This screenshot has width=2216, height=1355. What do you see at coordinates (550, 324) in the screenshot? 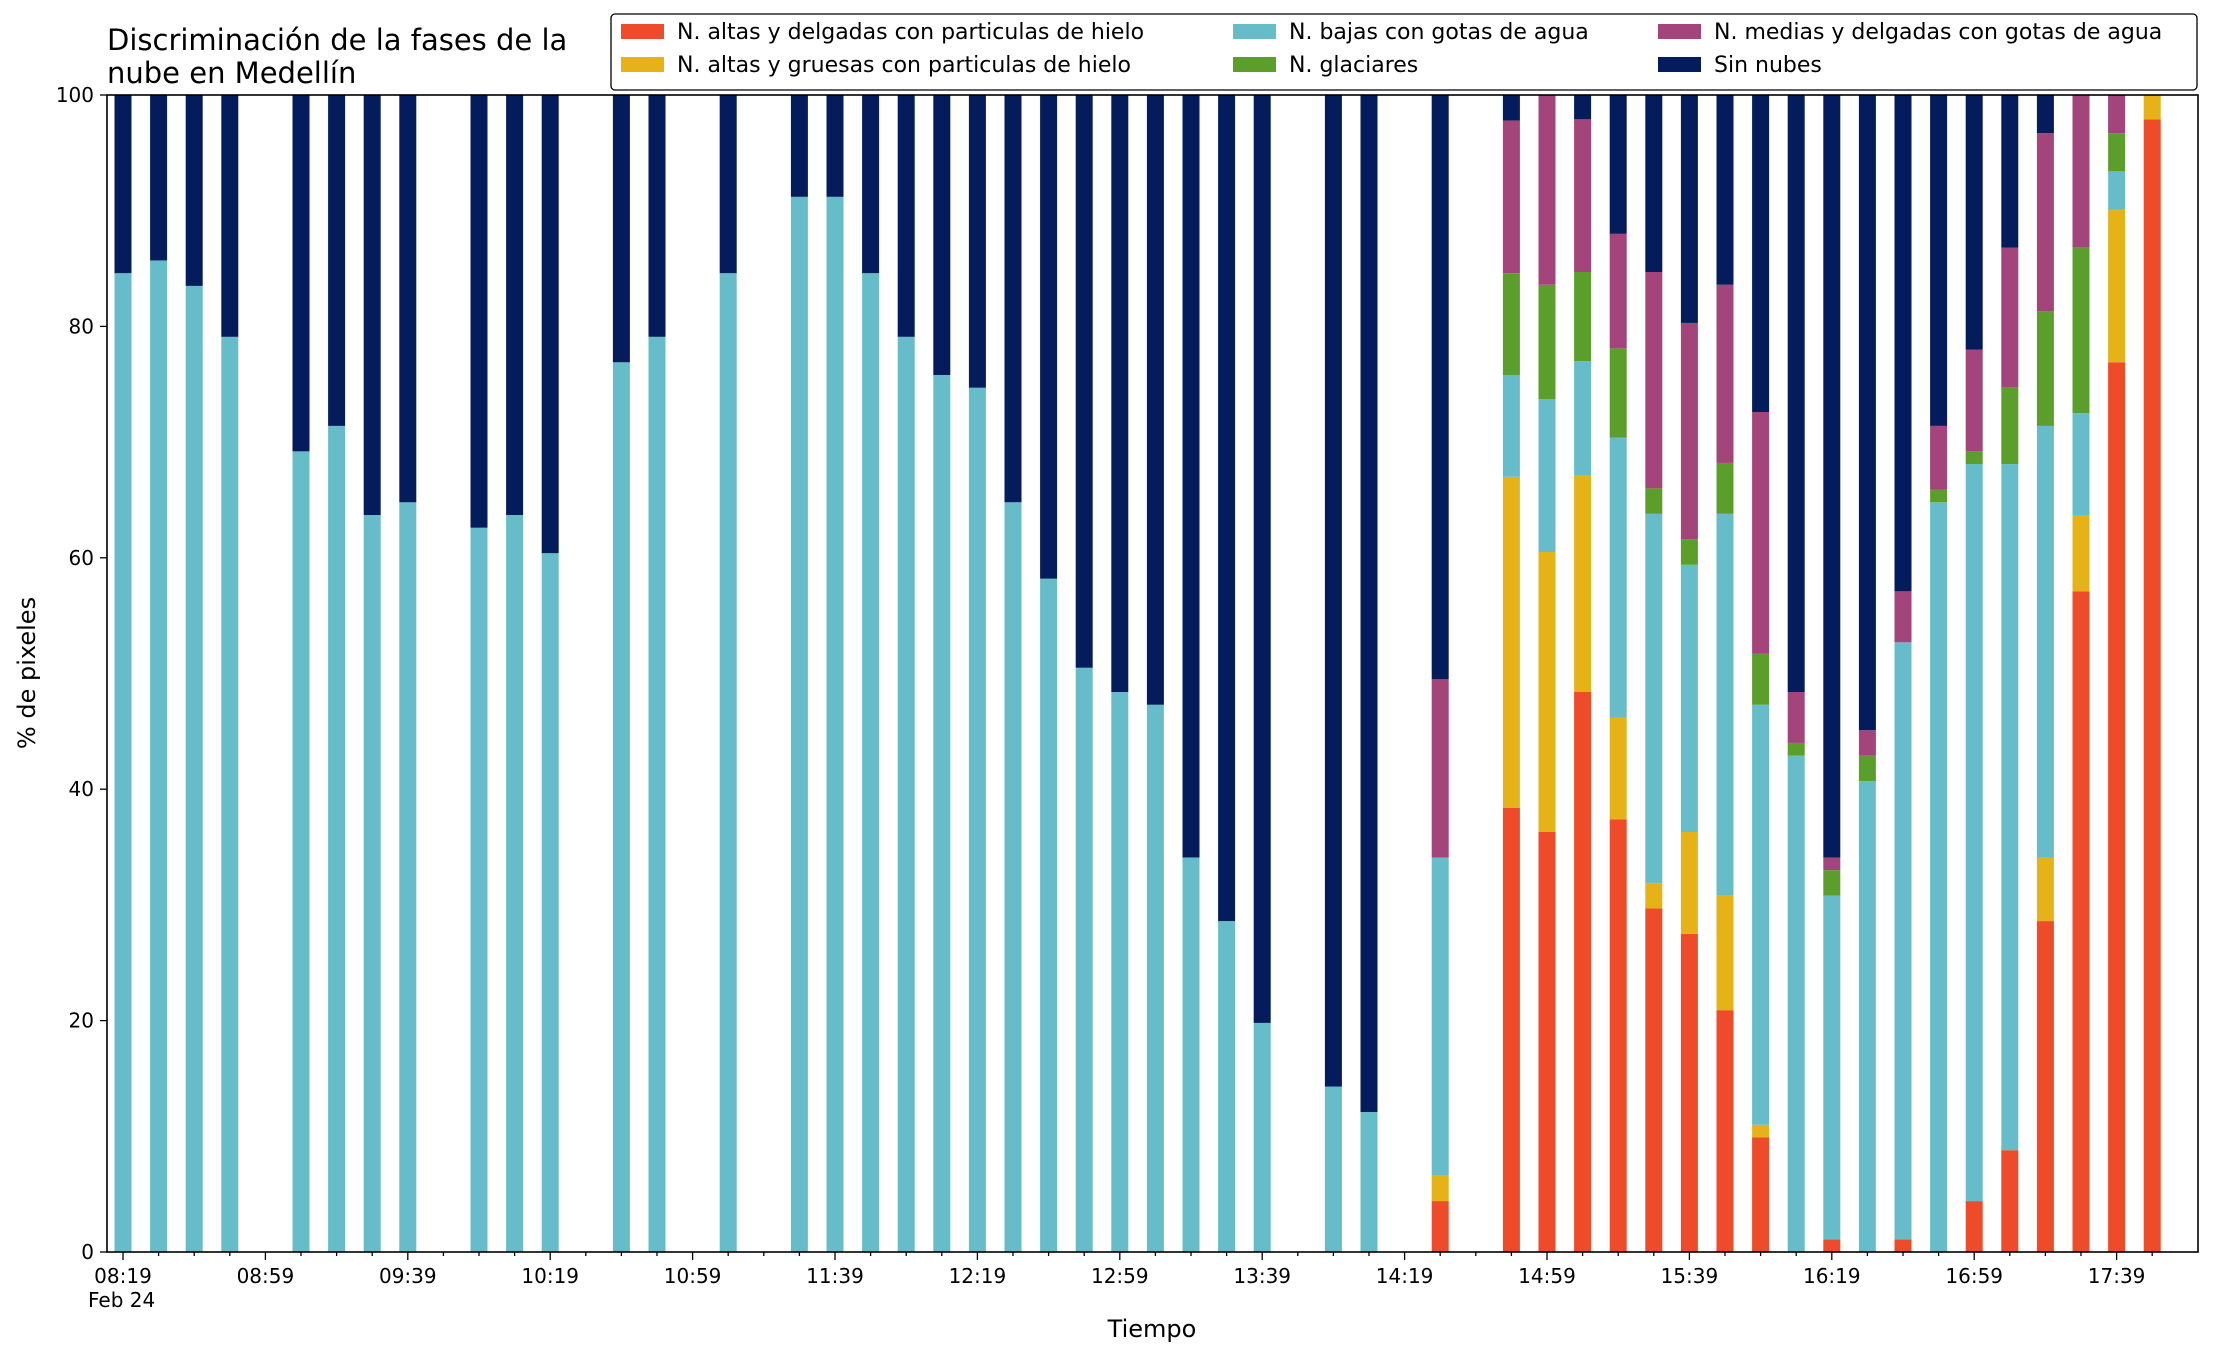
I see `bar-segment-1019-s5` at bounding box center [550, 324].